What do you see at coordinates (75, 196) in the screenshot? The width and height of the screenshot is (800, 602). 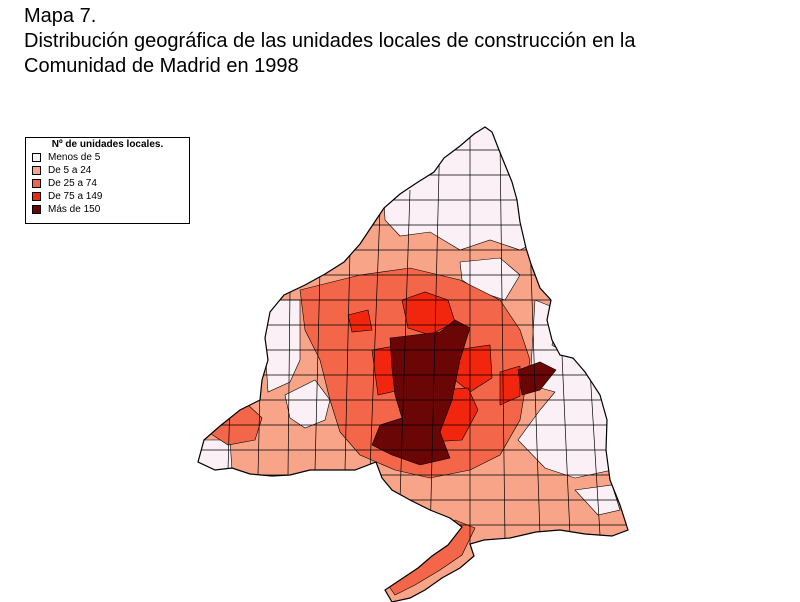 I see `legend-label: De 75 a 149` at bounding box center [75, 196].